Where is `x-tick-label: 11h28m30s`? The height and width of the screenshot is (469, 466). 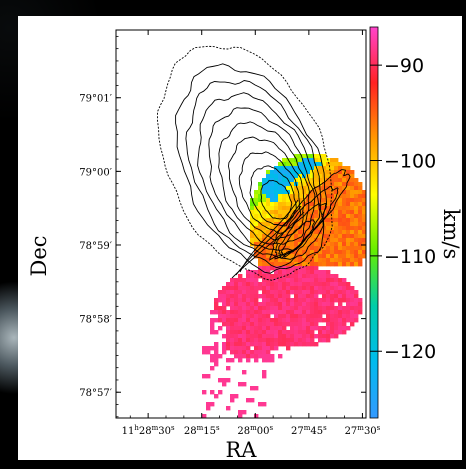 x-tick-label: 11h28m30s is located at coordinates (148, 430).